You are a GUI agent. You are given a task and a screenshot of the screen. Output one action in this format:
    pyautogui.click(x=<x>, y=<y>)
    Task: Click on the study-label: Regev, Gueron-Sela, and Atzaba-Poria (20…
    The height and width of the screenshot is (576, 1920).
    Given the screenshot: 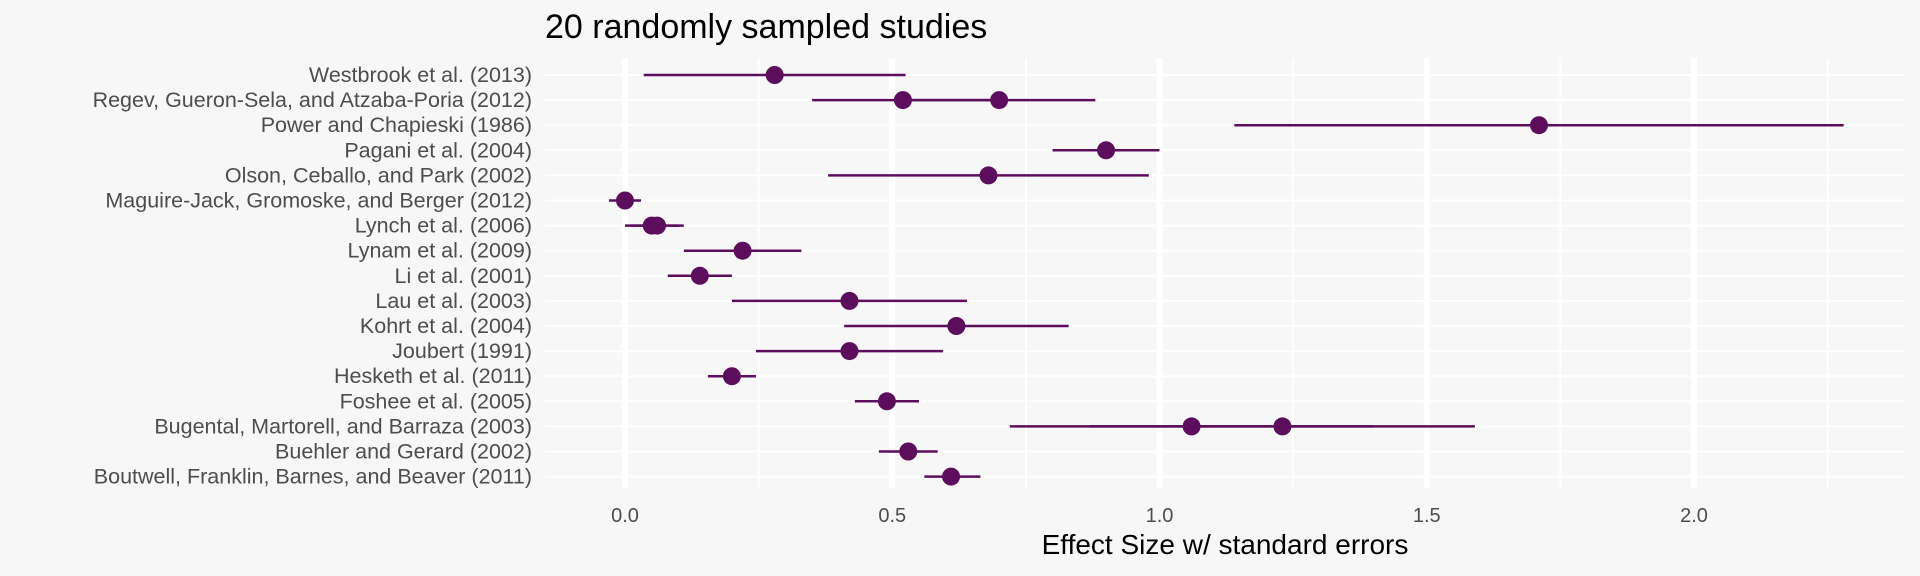 What is the action you would take?
    pyautogui.click(x=312, y=100)
    